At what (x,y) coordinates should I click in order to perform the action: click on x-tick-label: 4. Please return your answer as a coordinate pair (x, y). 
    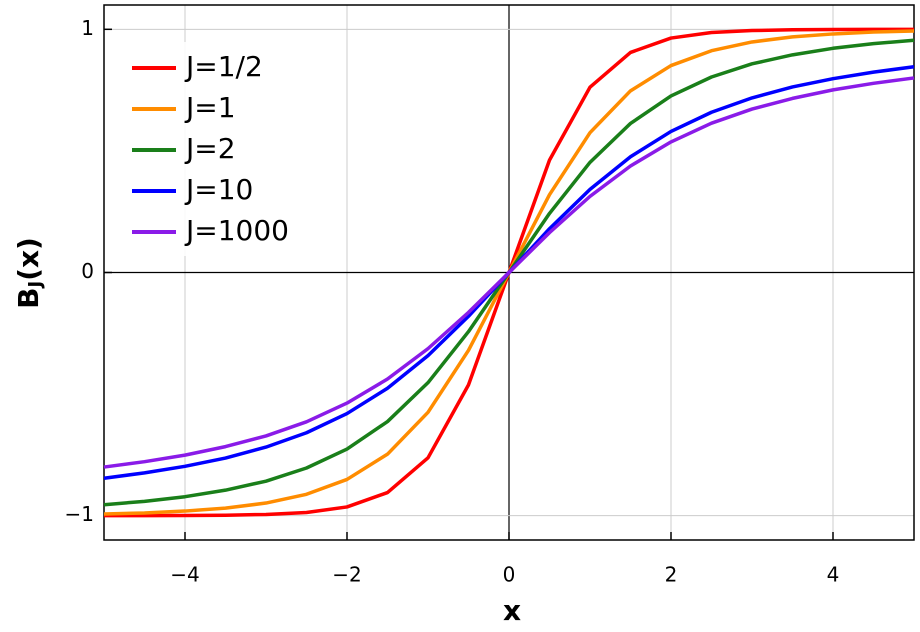
    Looking at the image, I should click on (833, 575).